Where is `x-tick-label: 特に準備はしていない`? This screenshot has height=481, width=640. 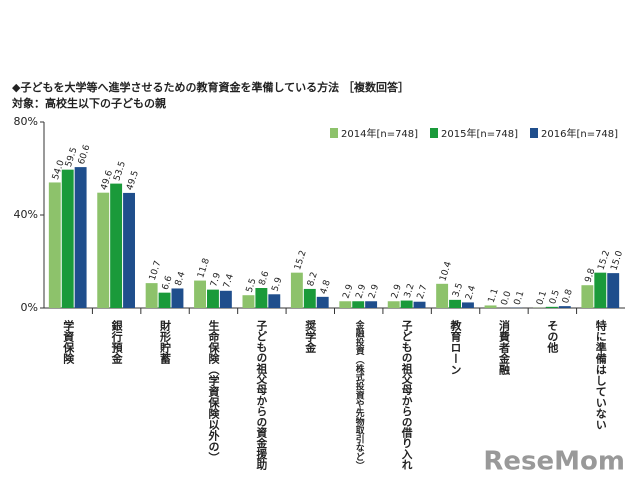 x-tick-label: 特に準備はしていない is located at coordinates (600, 374).